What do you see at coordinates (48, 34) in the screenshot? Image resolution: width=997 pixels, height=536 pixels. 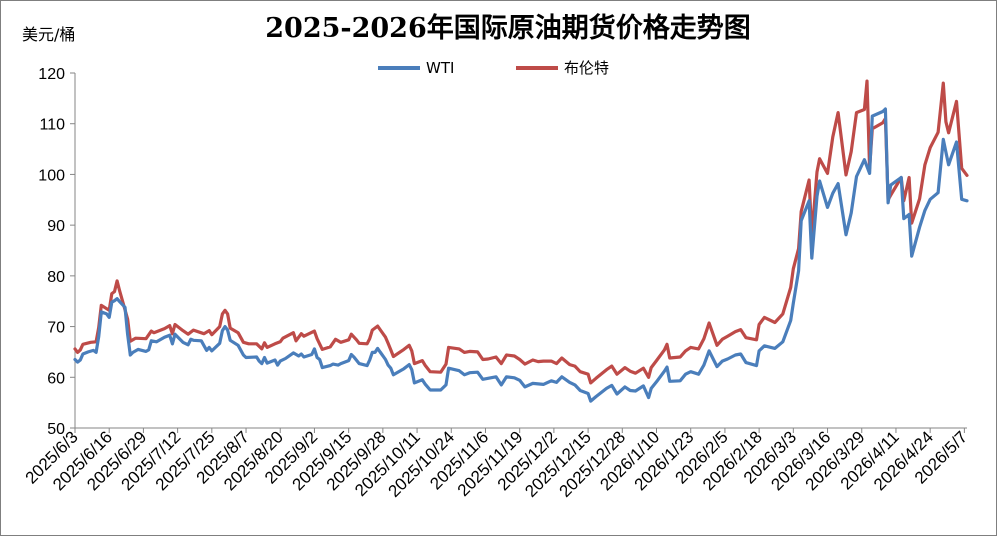 I see `y-axis-unit-label: 美元/桶` at bounding box center [48, 34].